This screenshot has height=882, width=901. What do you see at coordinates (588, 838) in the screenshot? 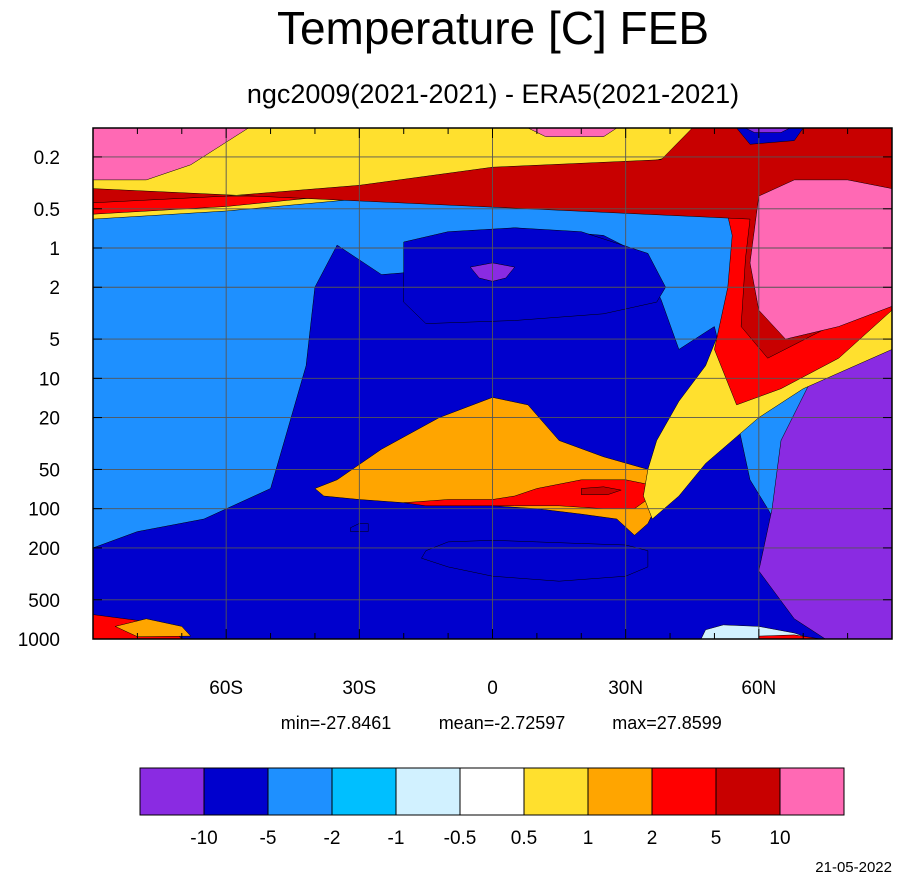
I see `colorbar-label: 1` at bounding box center [588, 838].